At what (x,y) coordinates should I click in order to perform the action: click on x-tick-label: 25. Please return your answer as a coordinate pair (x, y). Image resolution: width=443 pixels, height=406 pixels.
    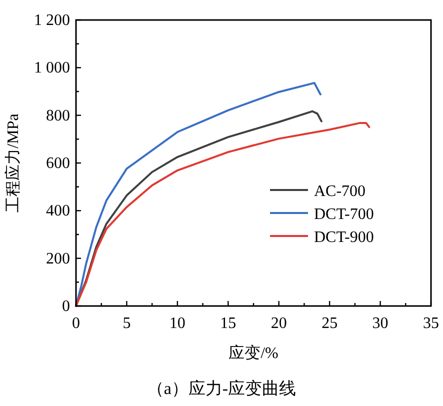
    Looking at the image, I should click on (330, 323).